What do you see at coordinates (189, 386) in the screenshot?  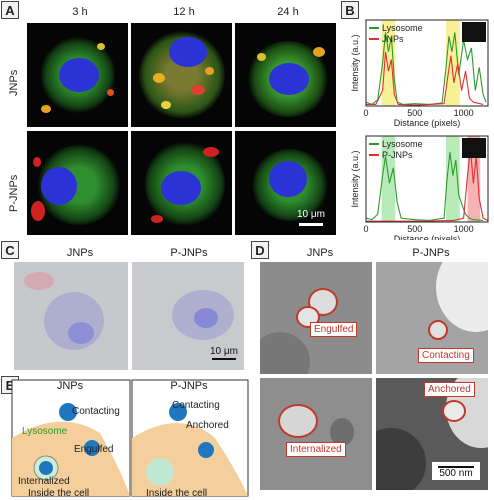 I see `panel-e-title-pjnps: P-JNPs` at bounding box center [189, 386].